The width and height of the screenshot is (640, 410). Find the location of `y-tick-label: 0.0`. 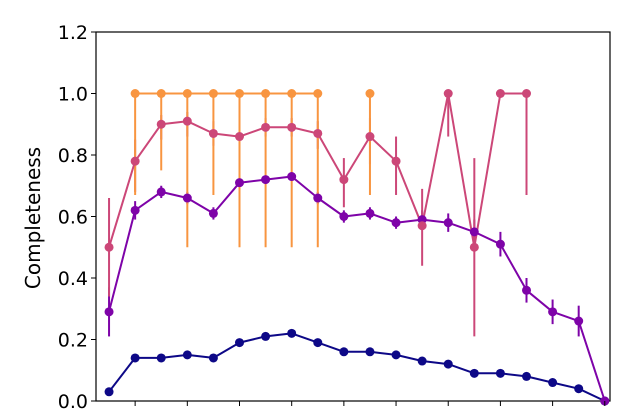

y-tick-label: 0.0 is located at coordinates (73, 400).